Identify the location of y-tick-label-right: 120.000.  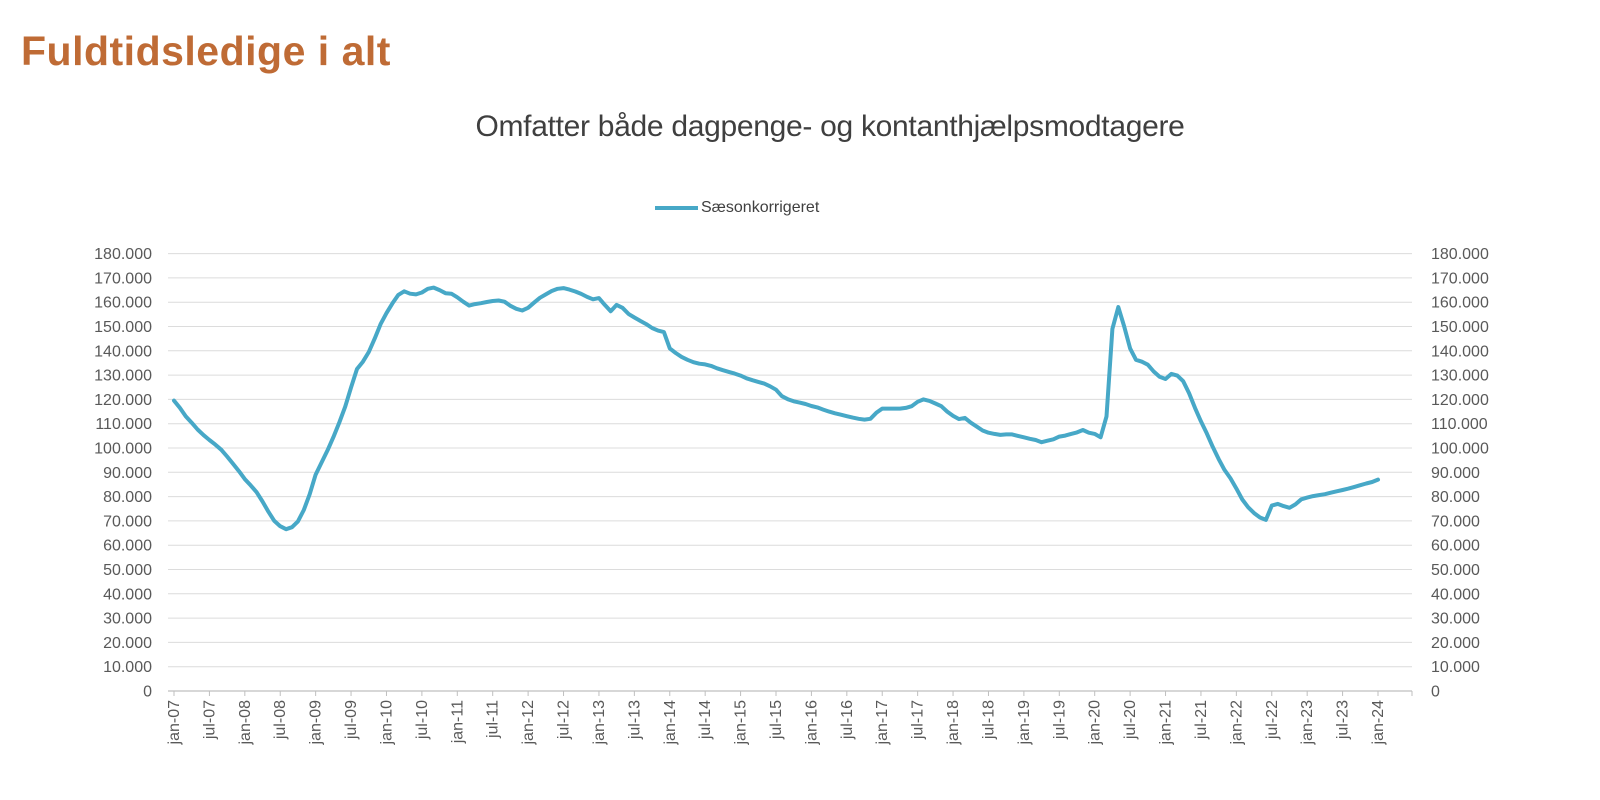
(1460, 400).